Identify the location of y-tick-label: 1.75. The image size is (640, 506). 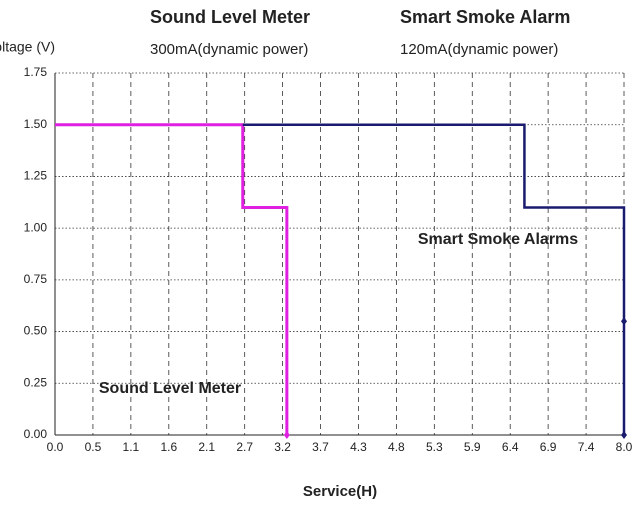
(36, 72).